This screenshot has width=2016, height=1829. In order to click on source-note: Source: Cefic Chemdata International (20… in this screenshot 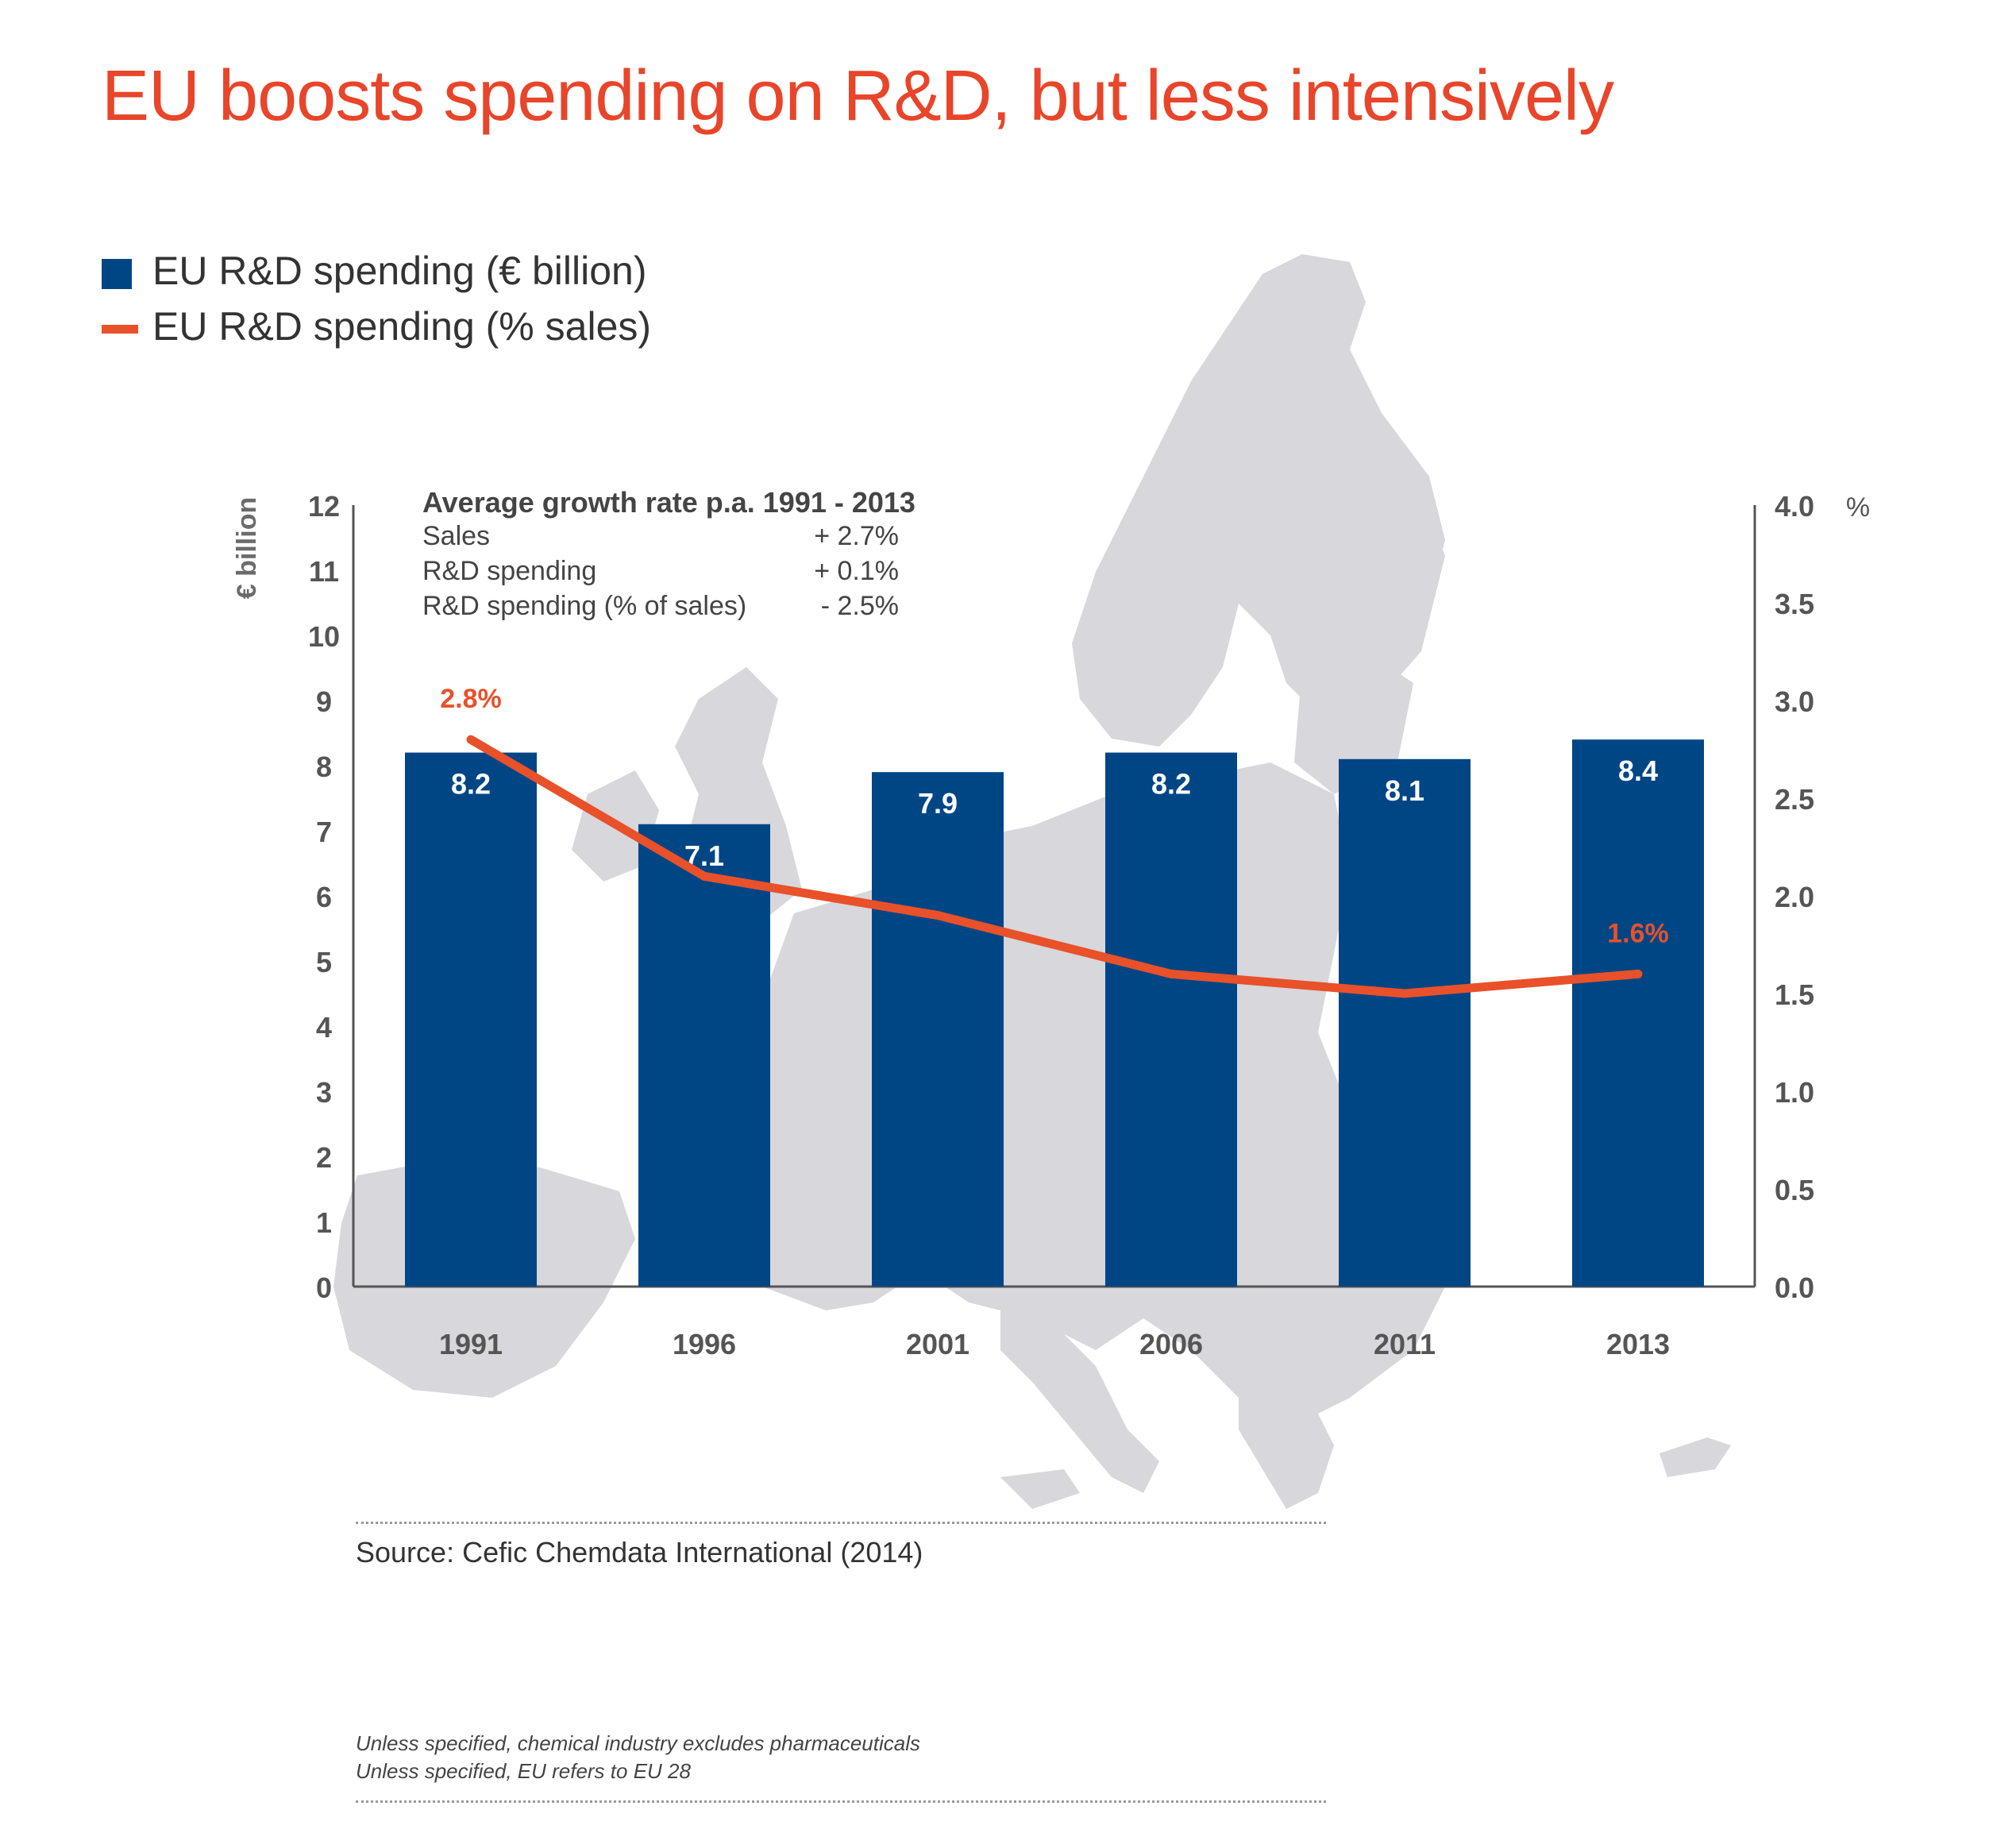, I will do `click(639, 1552)`.